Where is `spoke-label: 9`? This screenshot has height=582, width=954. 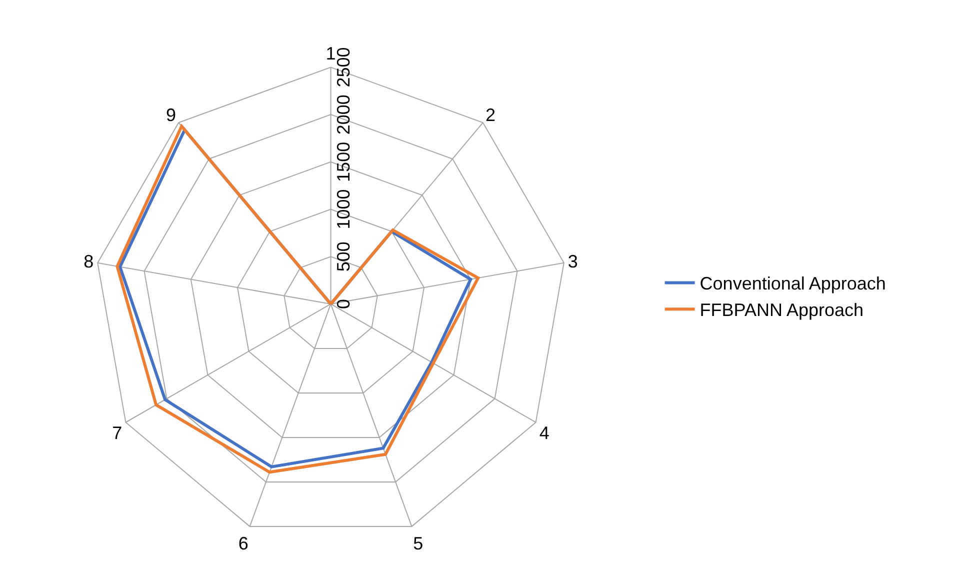 spoke-label: 9 is located at coordinates (171, 114).